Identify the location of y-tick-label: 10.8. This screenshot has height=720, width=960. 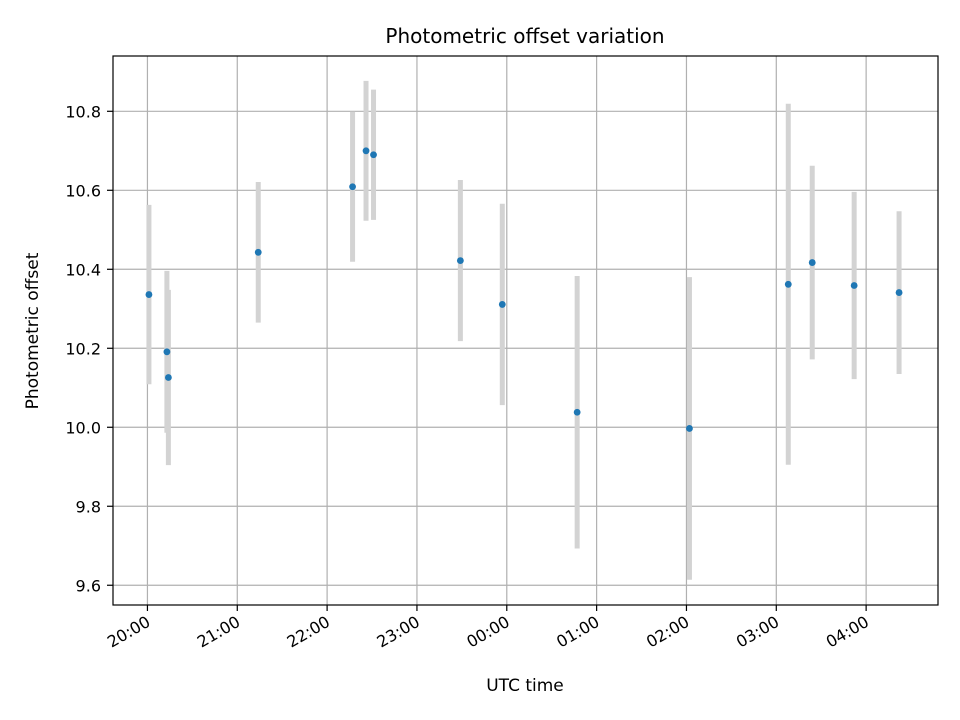
(83, 111).